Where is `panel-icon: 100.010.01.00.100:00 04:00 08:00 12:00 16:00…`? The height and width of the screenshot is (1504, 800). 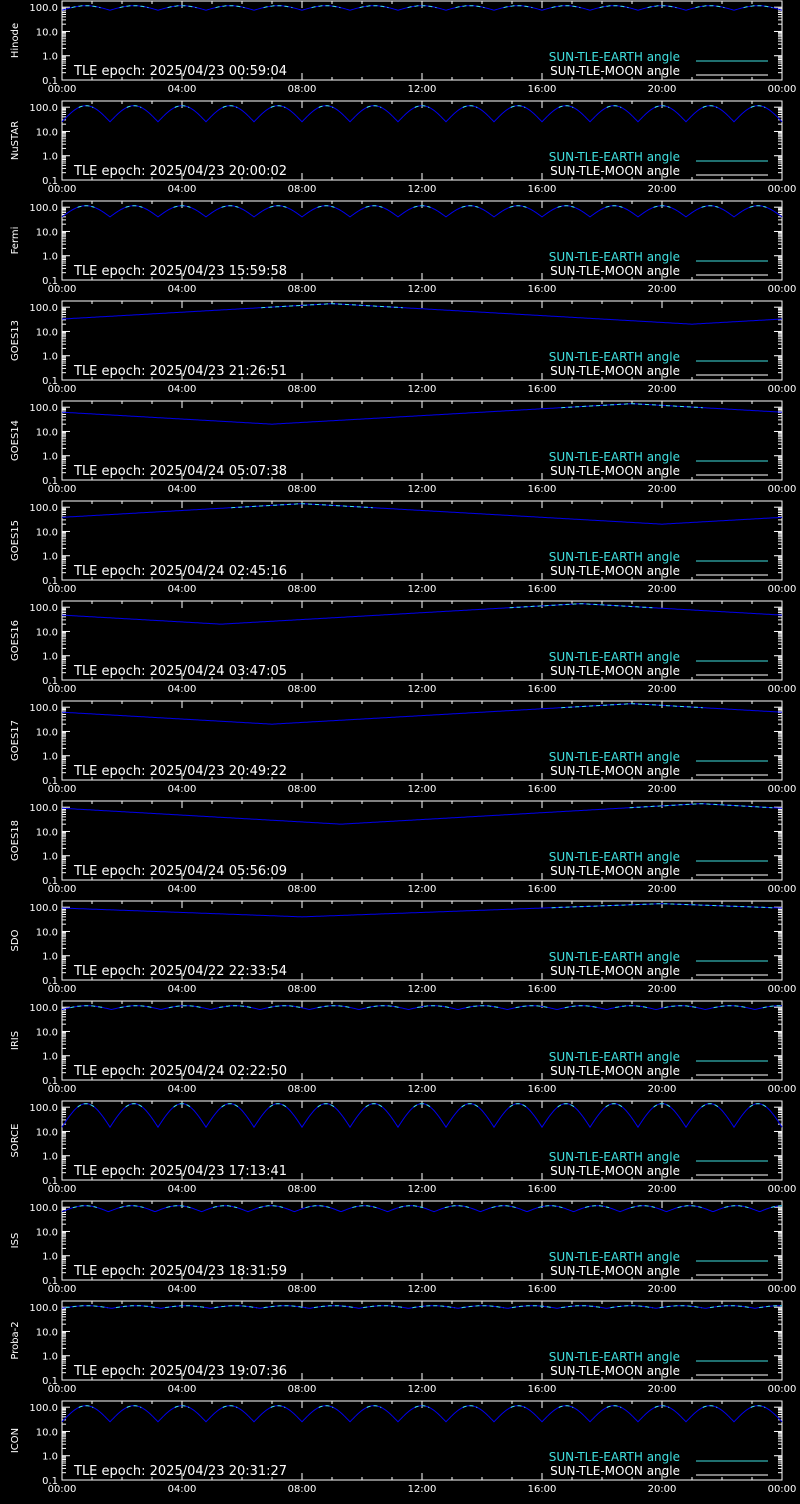
panel-icon: 100.010.01.00.100:00 04:00 08:00 12:00 16:00… is located at coordinates (403, 1447).